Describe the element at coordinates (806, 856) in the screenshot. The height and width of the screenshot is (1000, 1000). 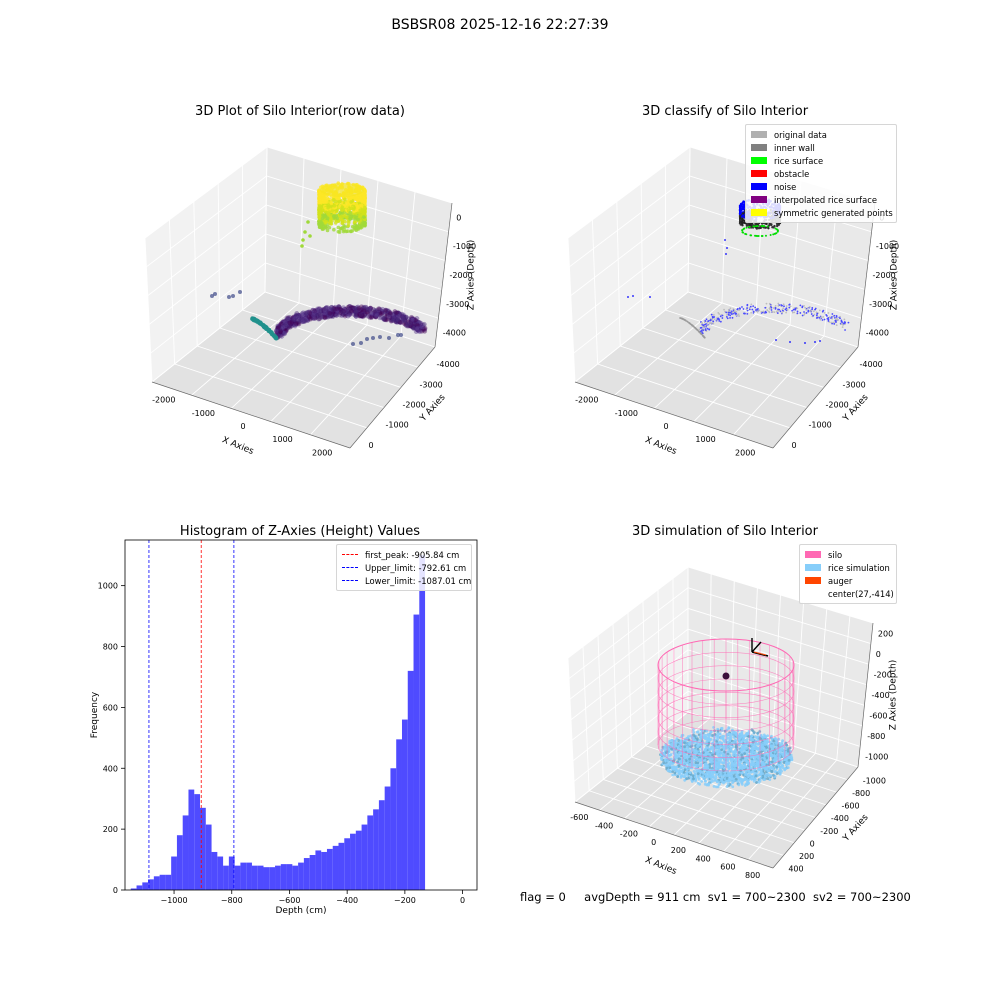
I see `plot4-ytick: 200` at that location.